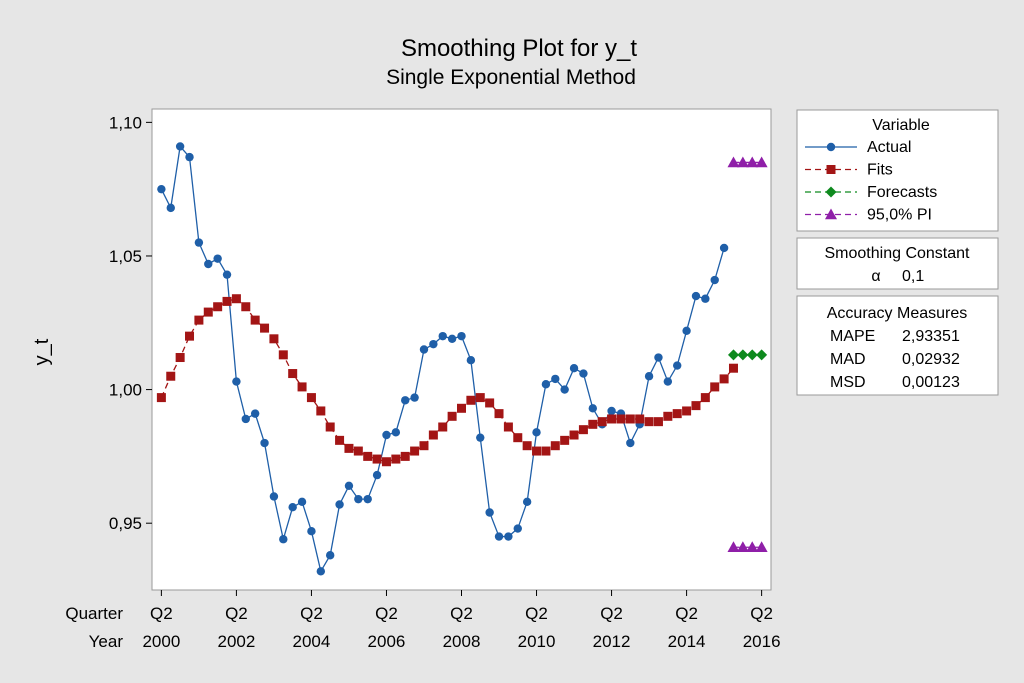  What do you see at coordinates (897, 263) in the screenshot?
I see `smoothing-box-frame` at bounding box center [897, 263].